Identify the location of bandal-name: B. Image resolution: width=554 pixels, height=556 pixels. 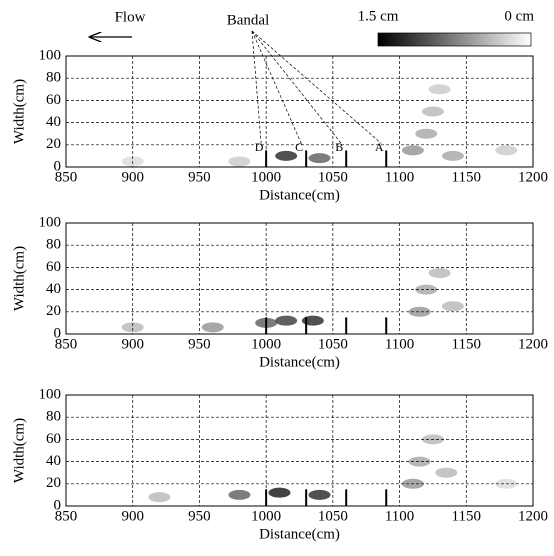
(339, 147).